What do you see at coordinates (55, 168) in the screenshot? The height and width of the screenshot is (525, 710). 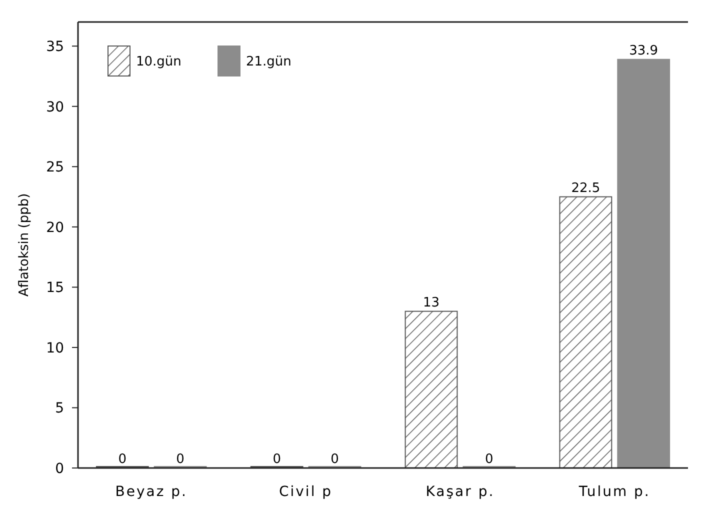 I see `y-tick-label: 25` at bounding box center [55, 168].